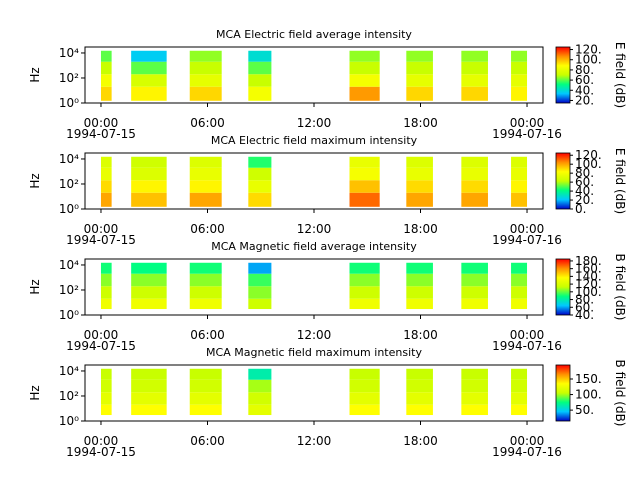  Describe the element at coordinates (314, 246) in the screenshot. I see `panel-title: MCA Magnetic field average intensity` at that location.